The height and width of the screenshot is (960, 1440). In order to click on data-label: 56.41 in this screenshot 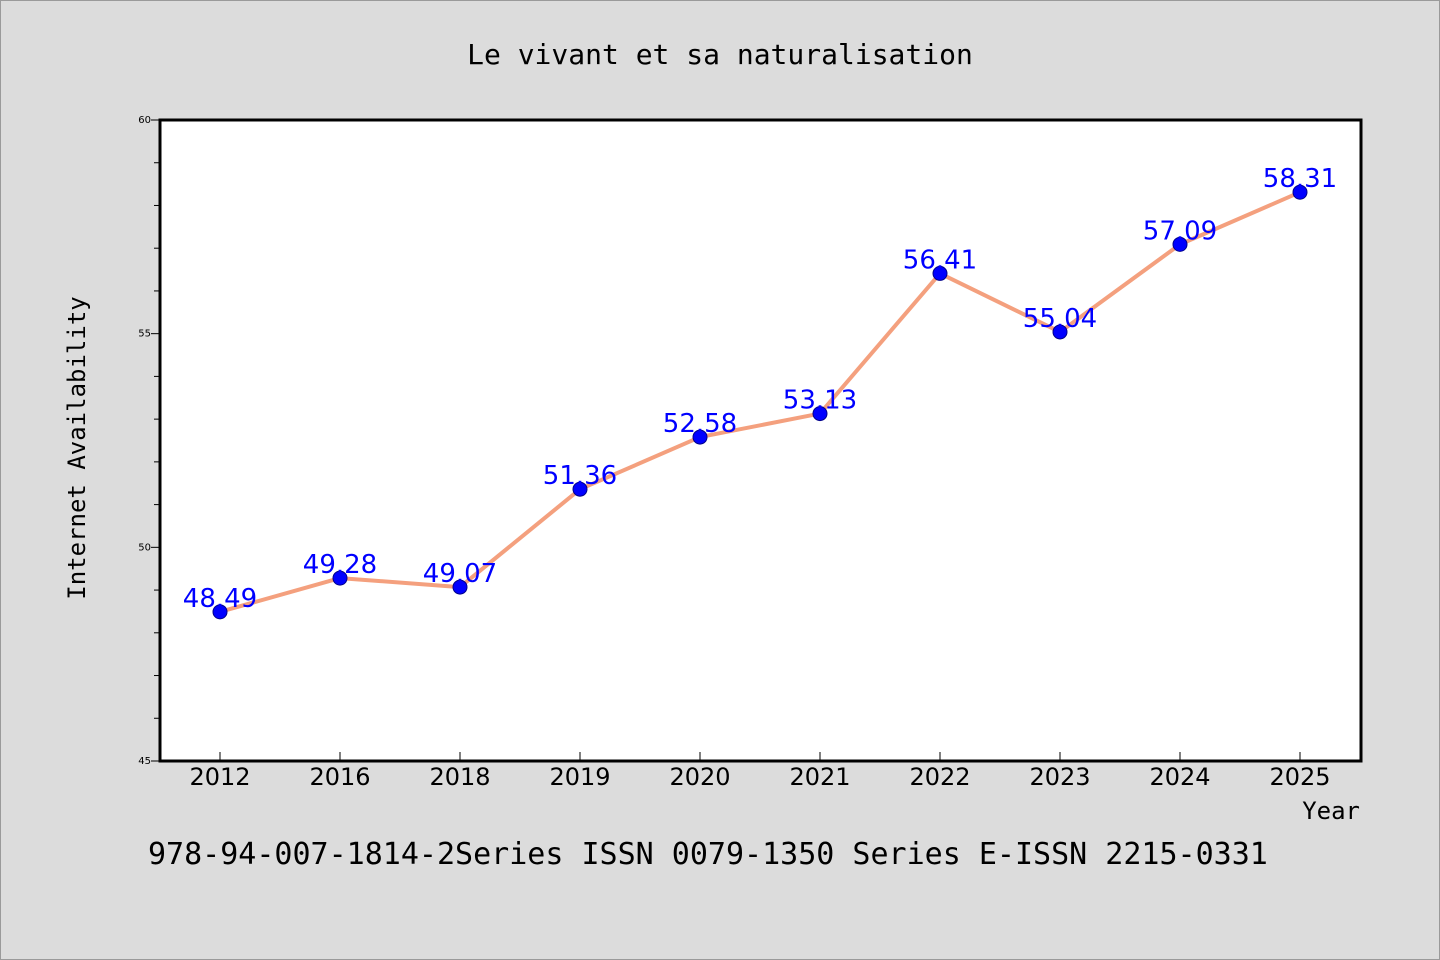, I will do `click(940, 260)`.